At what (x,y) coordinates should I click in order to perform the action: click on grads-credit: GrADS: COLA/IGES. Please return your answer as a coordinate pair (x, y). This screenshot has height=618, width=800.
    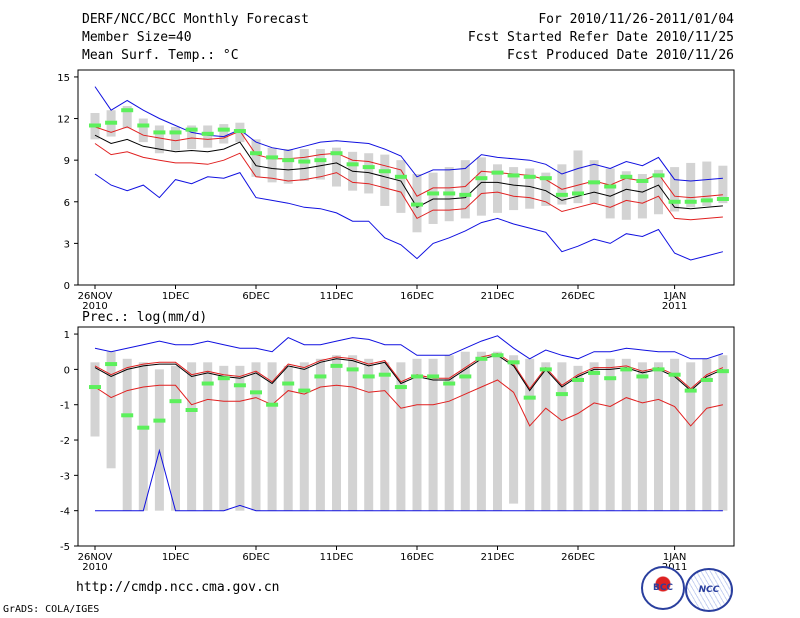
    Looking at the image, I should click on (51, 609).